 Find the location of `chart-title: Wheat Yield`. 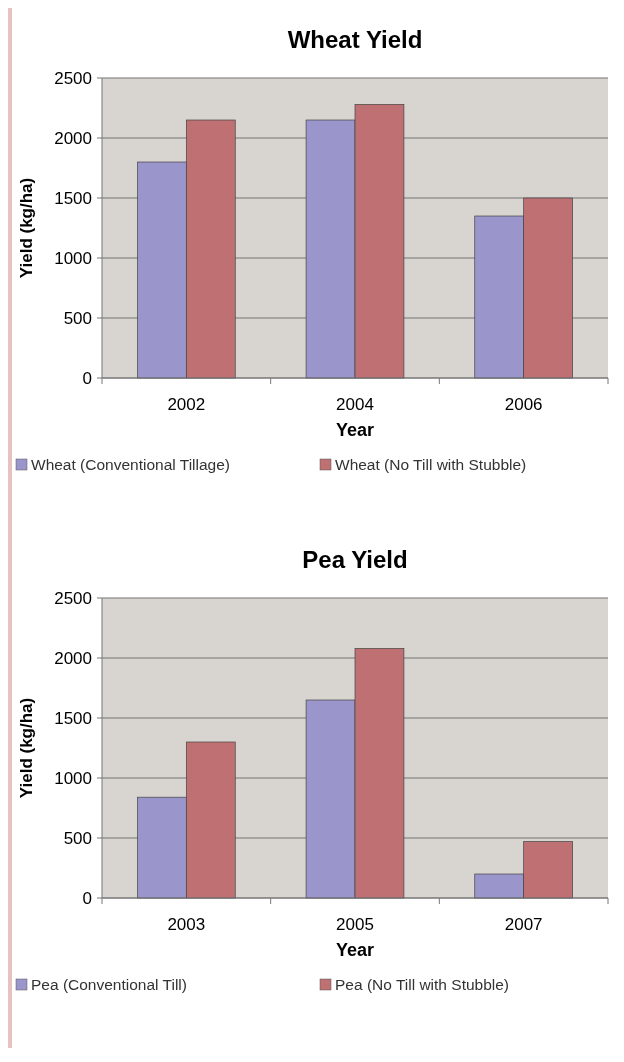

chart-title: Wheat Yield is located at coordinates (355, 39).